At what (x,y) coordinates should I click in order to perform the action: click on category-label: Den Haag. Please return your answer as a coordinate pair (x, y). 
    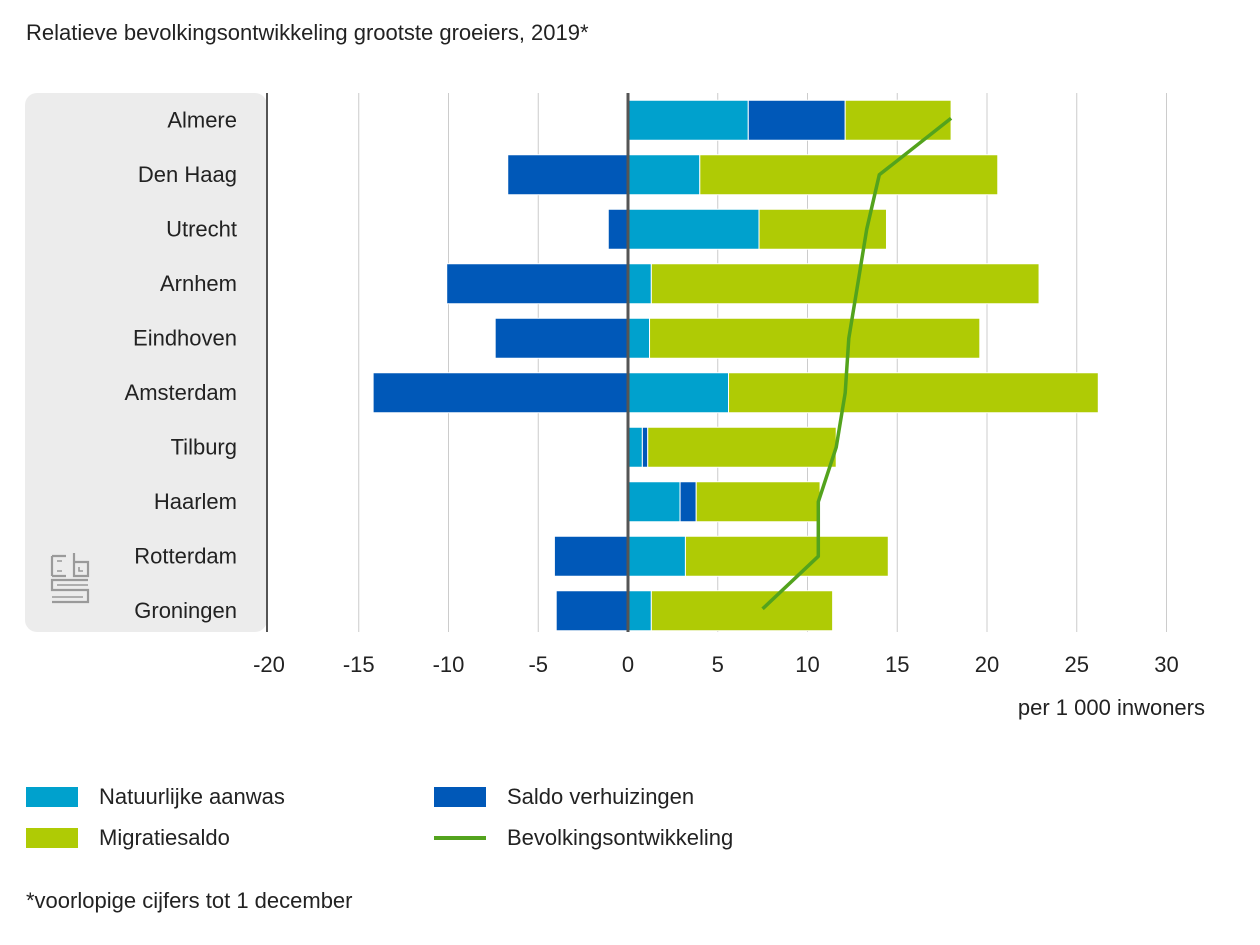
    Looking at the image, I should click on (187, 174).